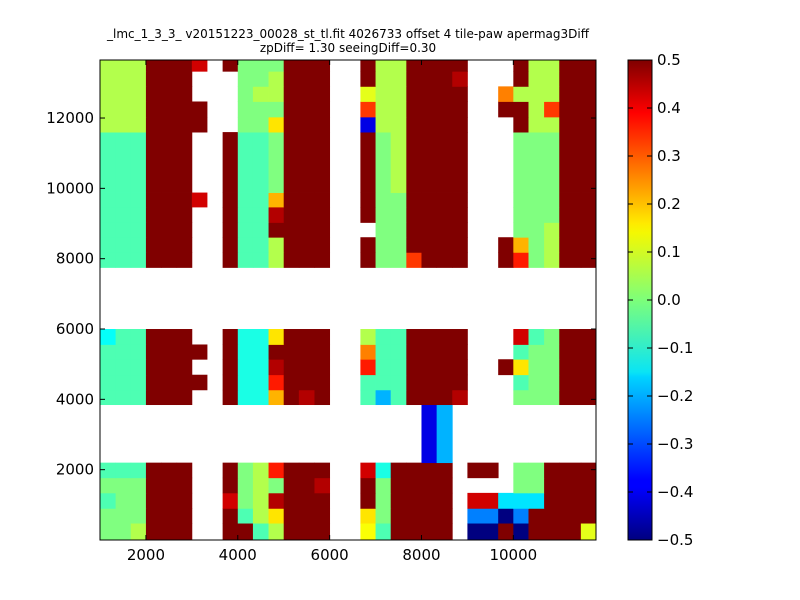  What do you see at coordinates (75, 329) in the screenshot?
I see `y-tick-label: 6000` at bounding box center [75, 329].